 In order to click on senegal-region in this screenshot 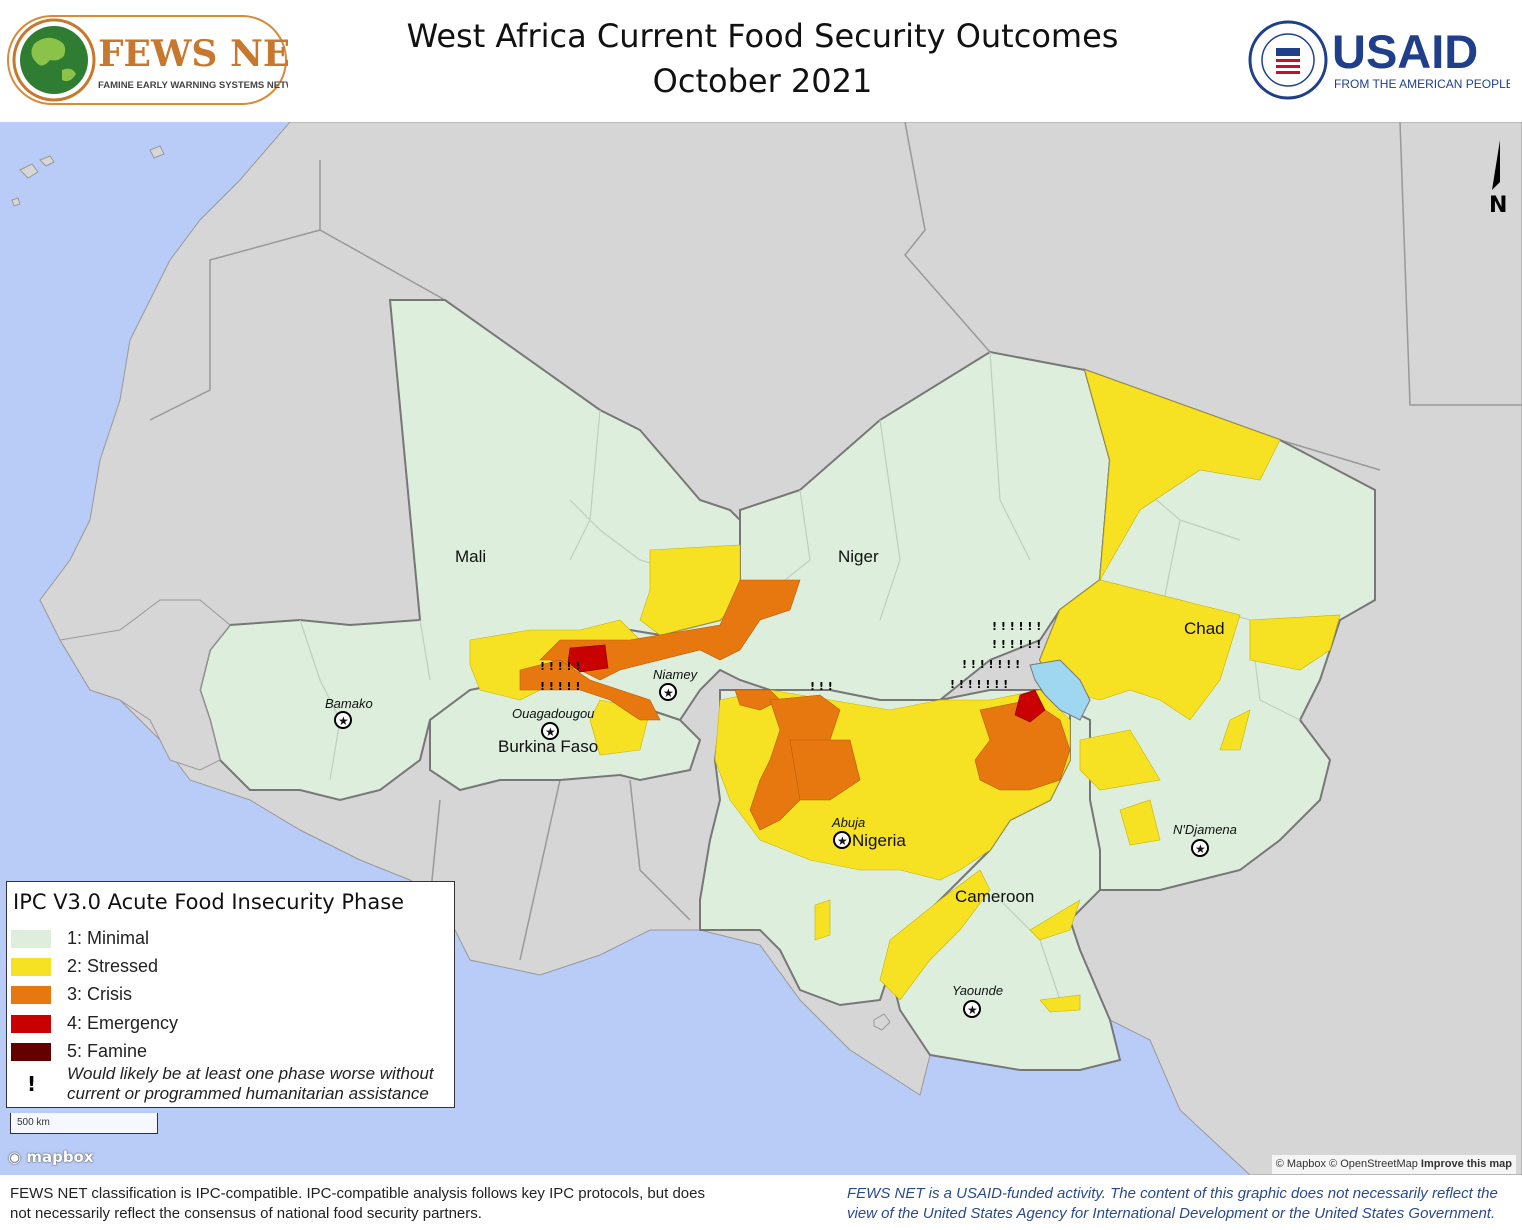, I will do `click(145, 685)`.